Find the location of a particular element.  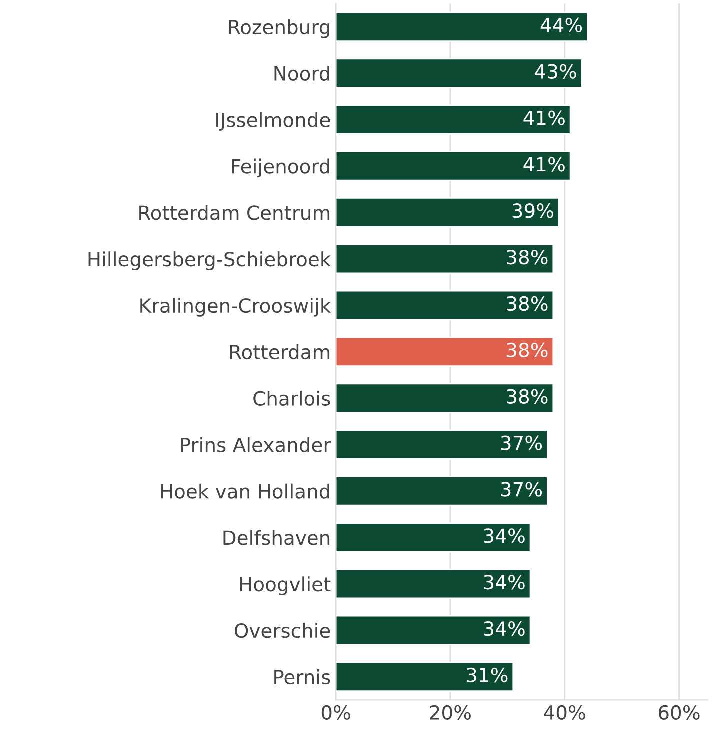

x-tick-label: 40% is located at coordinates (565, 712).